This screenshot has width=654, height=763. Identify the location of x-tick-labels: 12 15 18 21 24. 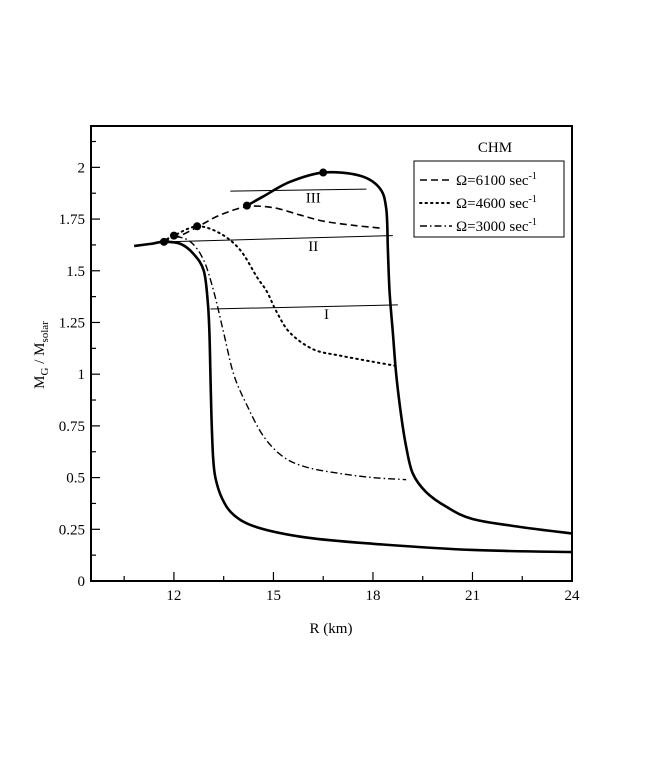
(373, 596).